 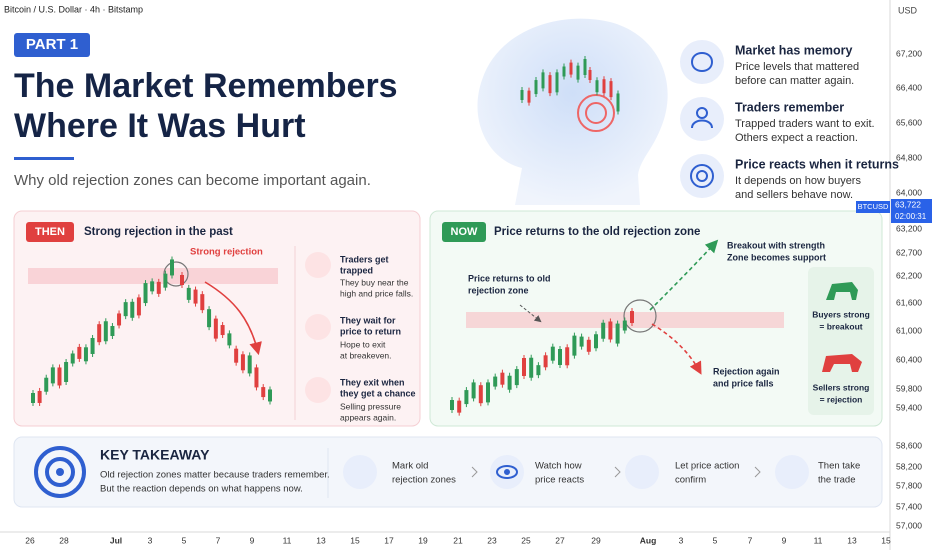 What do you see at coordinates (909, 192) in the screenshot?
I see `price-tick-label: 64,000` at bounding box center [909, 192].